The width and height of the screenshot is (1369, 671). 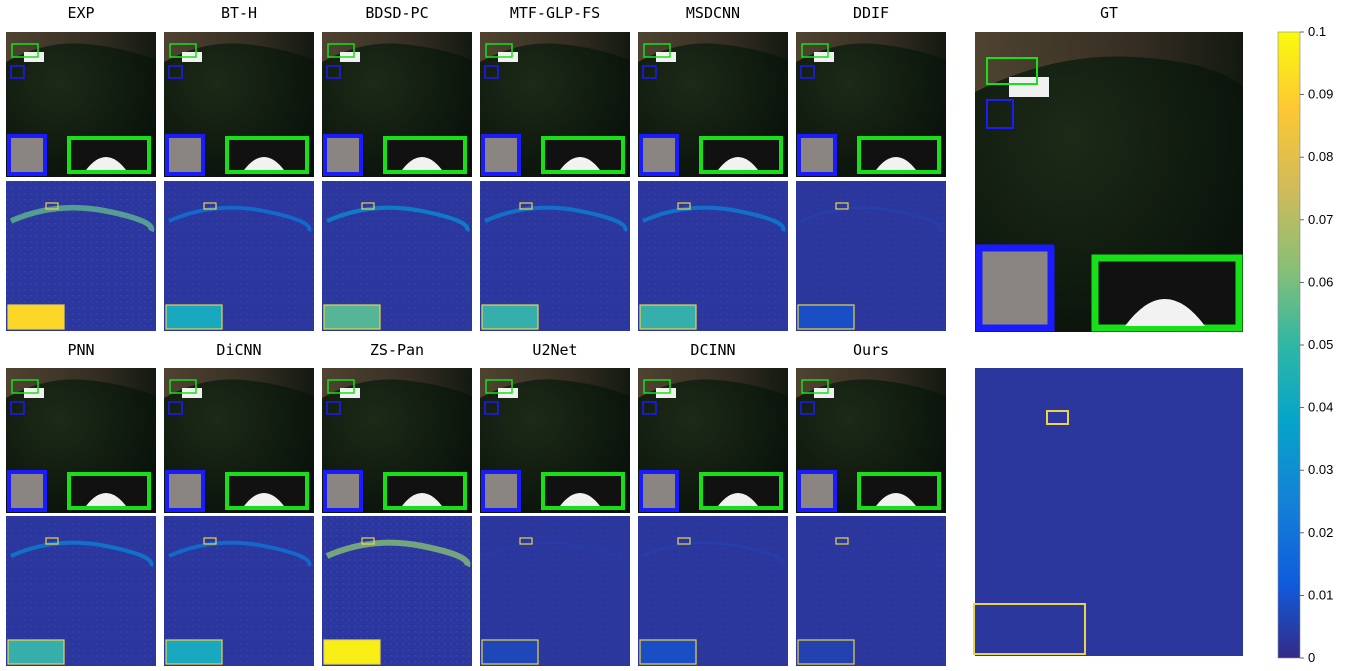 What do you see at coordinates (1320, 94) in the screenshot?
I see `colorbar-tick-label: 0.09` at bounding box center [1320, 94].